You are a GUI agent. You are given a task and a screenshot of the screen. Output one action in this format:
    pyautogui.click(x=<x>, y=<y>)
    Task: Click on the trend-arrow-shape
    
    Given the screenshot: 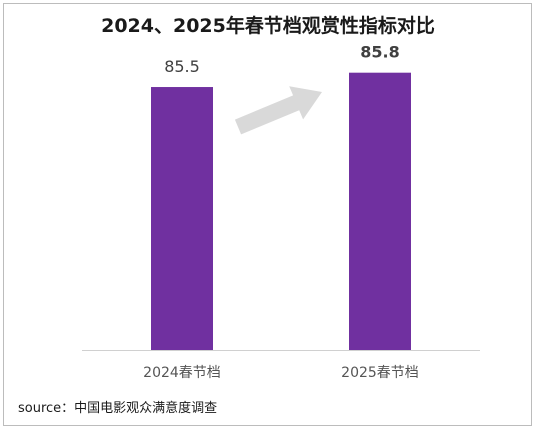 What is the action you would take?
    pyautogui.click(x=278, y=110)
    